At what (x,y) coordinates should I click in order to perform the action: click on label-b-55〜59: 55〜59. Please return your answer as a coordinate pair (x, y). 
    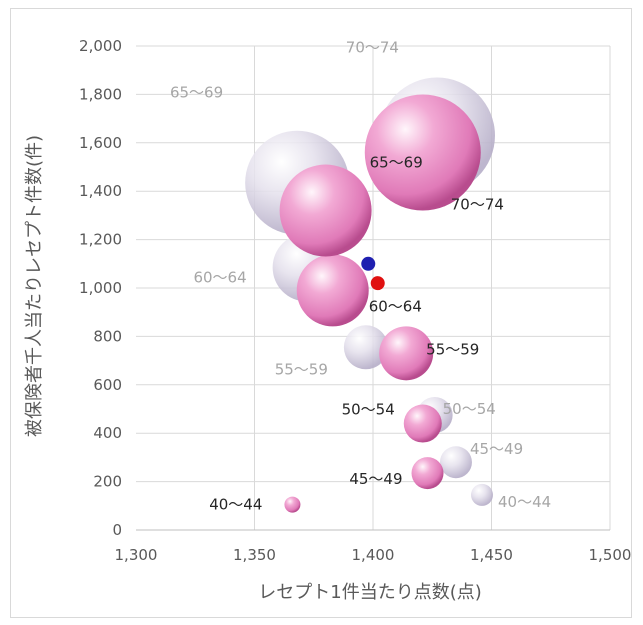
    Looking at the image, I should click on (301, 369).